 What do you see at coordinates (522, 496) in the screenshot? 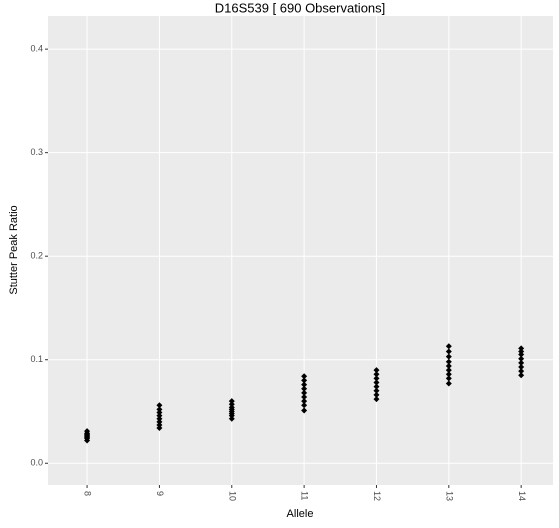
I see `x-tick-label: 14` at bounding box center [522, 496].